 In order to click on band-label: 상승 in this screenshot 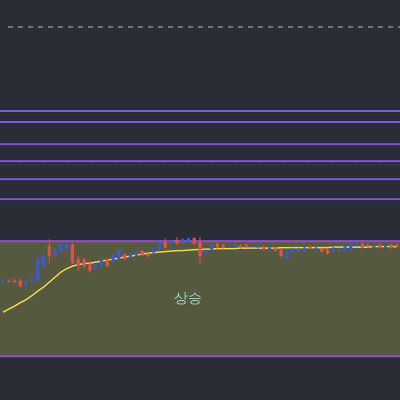, I will do `click(188, 298)`.